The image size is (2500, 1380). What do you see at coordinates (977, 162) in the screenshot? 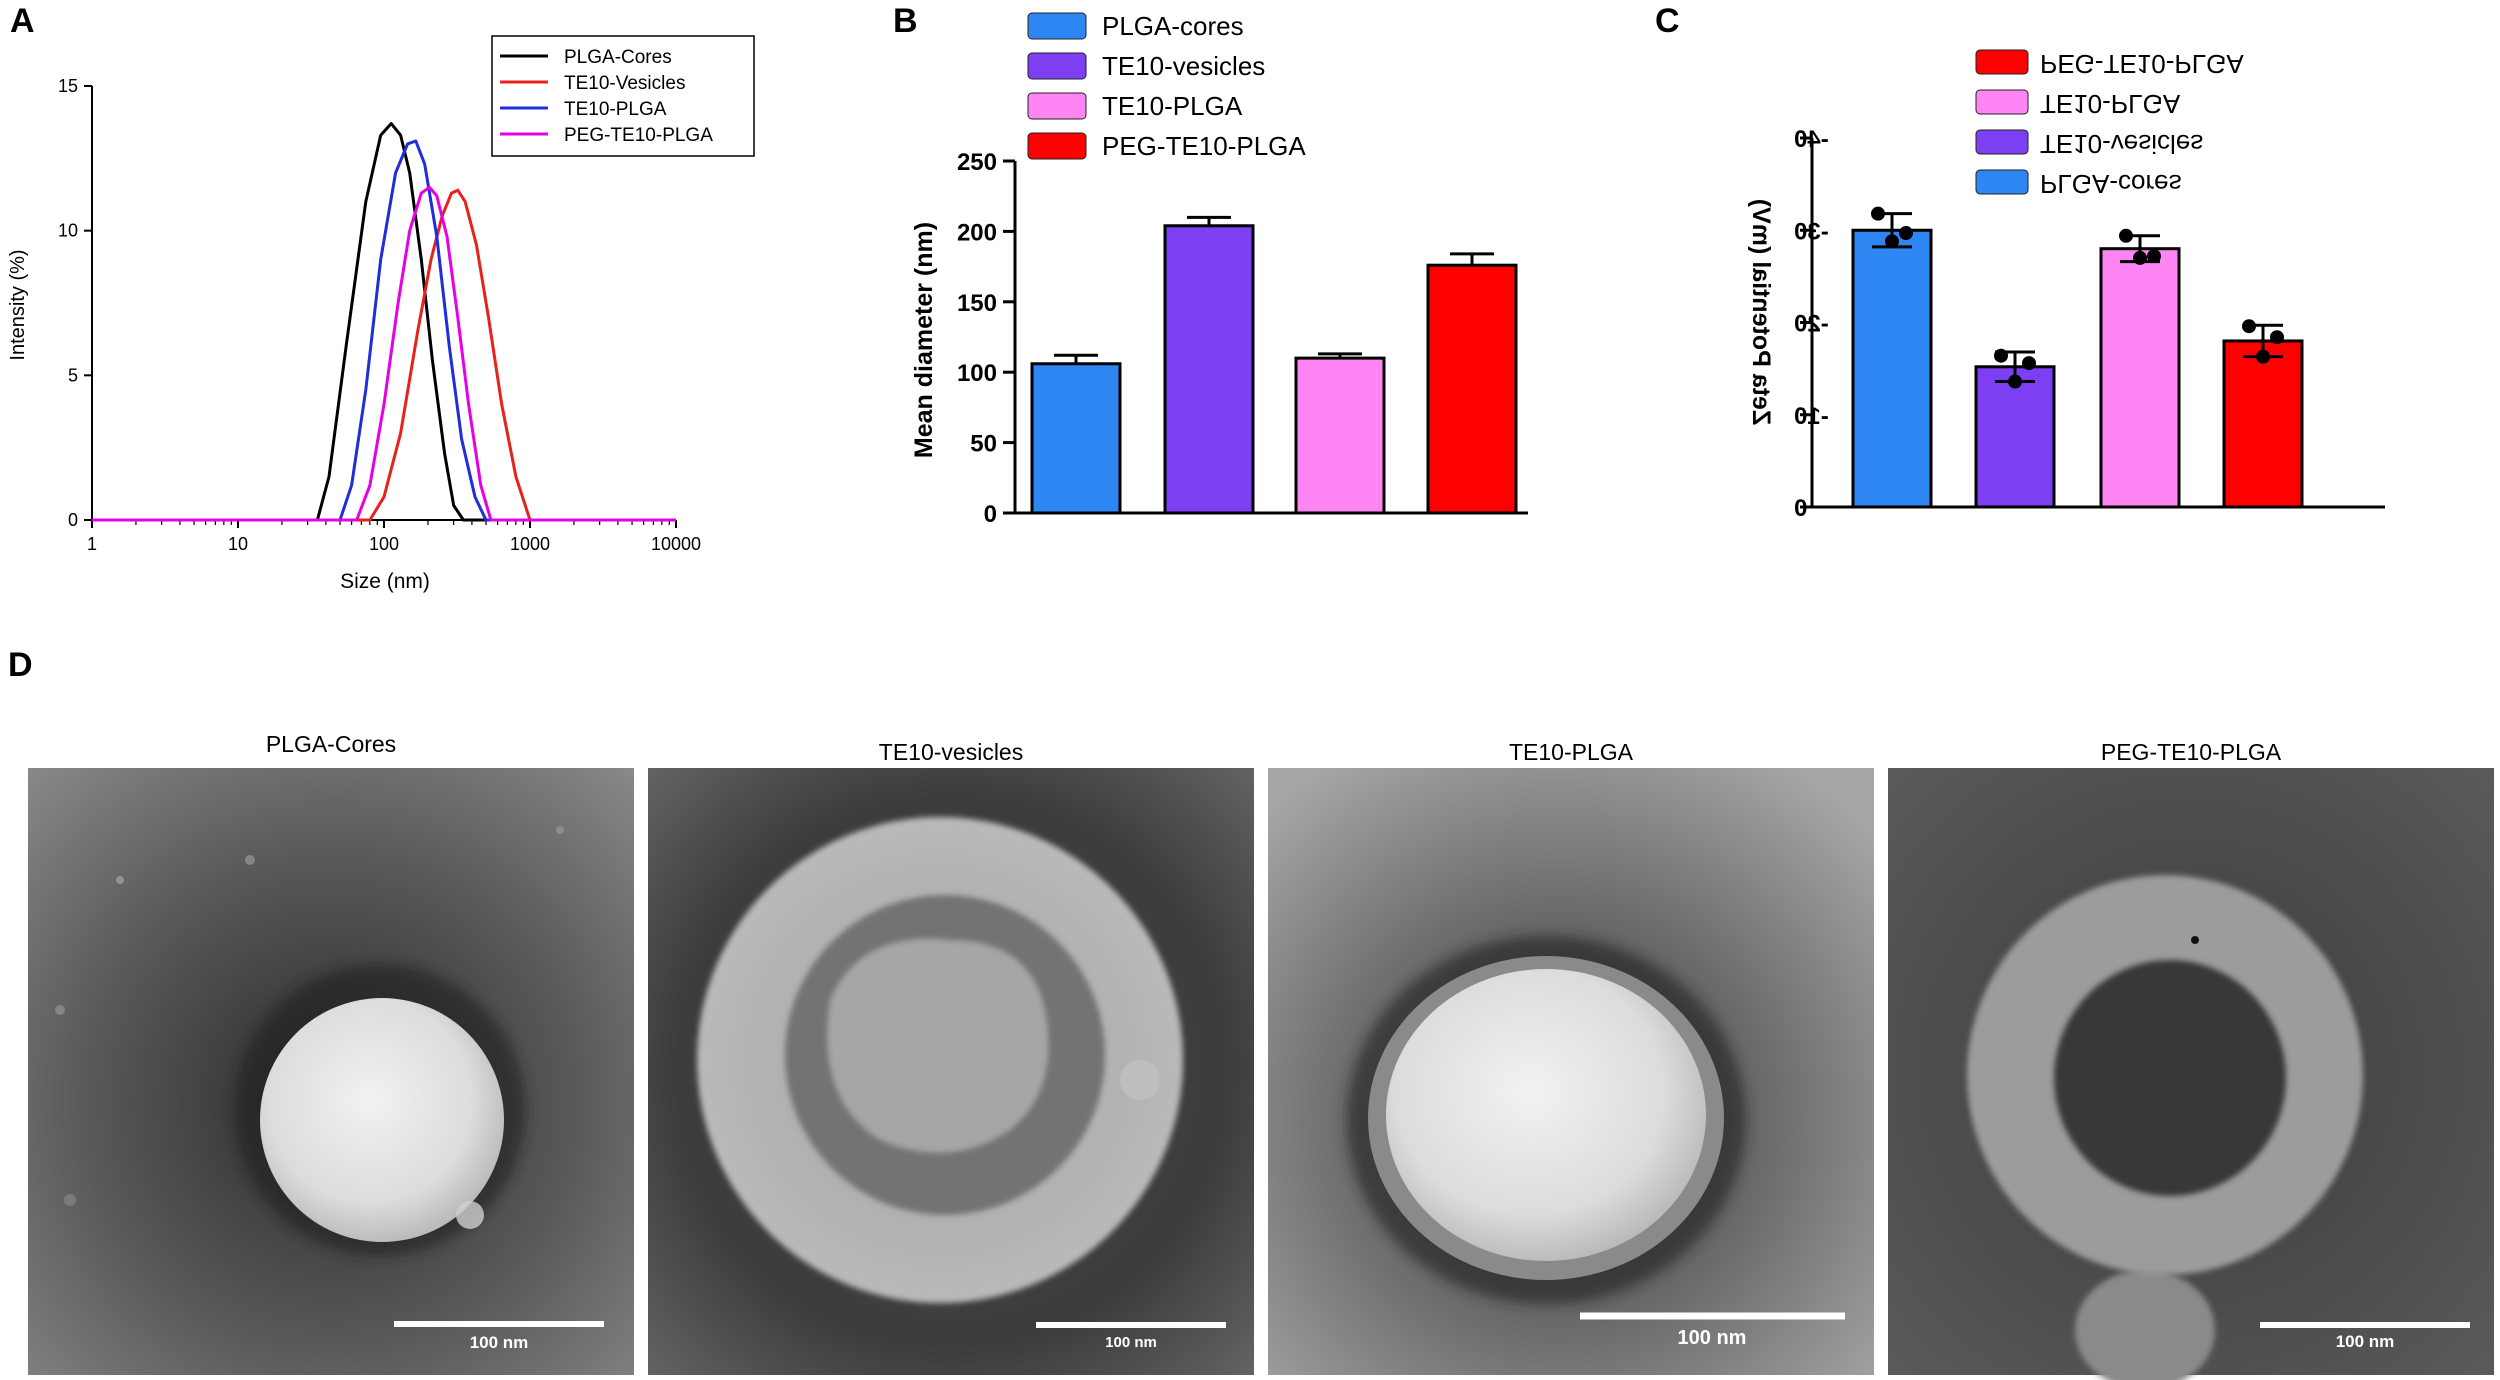
I see `y-tick-label-b: 250` at bounding box center [977, 162].